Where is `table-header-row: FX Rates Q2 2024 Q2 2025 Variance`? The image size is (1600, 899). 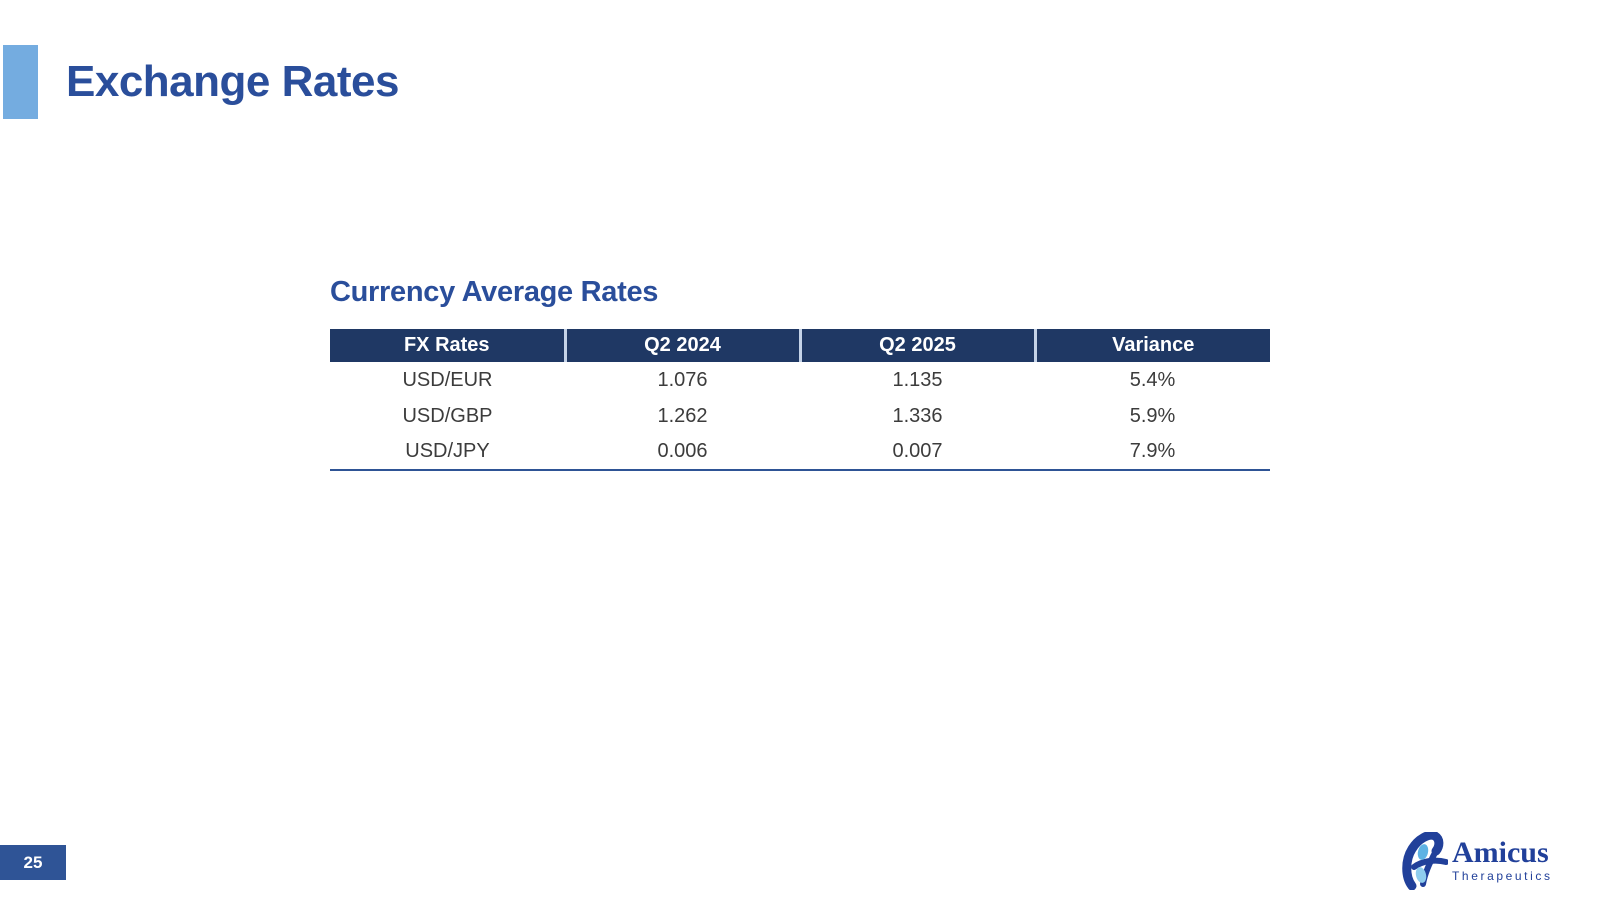 table-header-row: FX Rates Q2 2024 Q2 2025 Variance is located at coordinates (800, 345).